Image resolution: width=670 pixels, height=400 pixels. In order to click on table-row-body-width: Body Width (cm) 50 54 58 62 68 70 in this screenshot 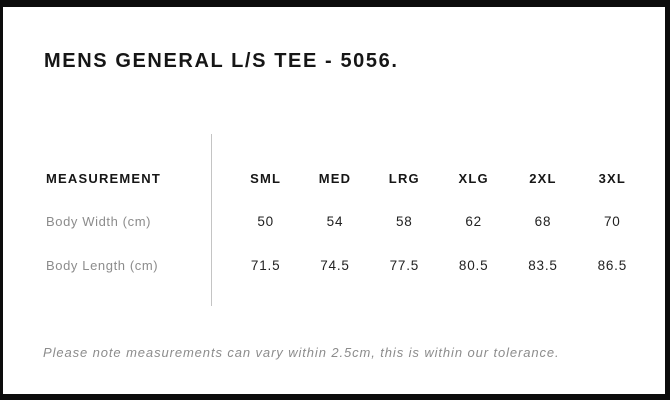, I will do `click(346, 221)`.